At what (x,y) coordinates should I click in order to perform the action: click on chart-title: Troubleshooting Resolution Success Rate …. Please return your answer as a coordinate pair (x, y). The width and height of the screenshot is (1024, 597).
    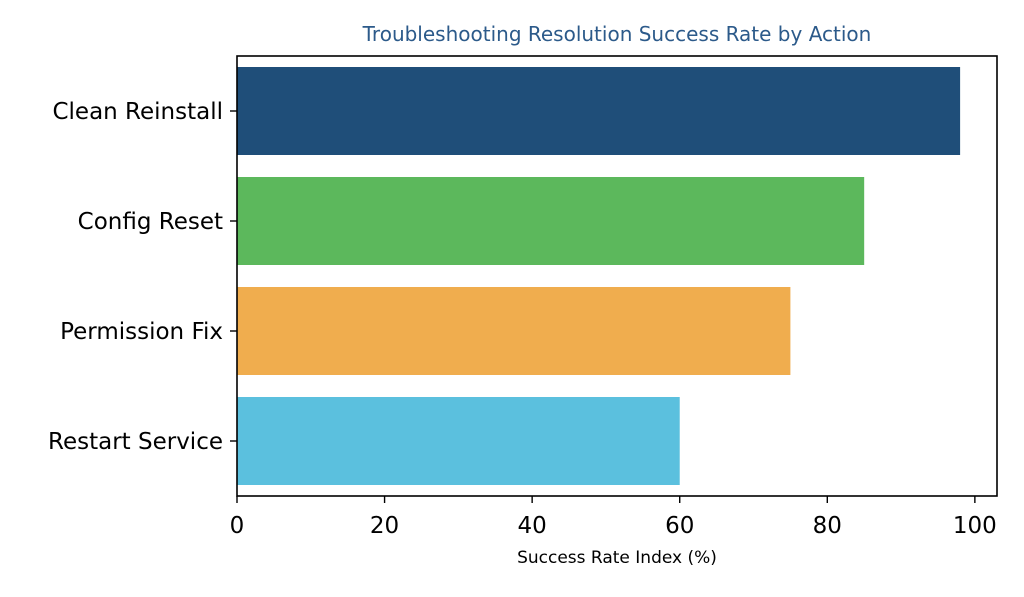
    Looking at the image, I should click on (617, 34).